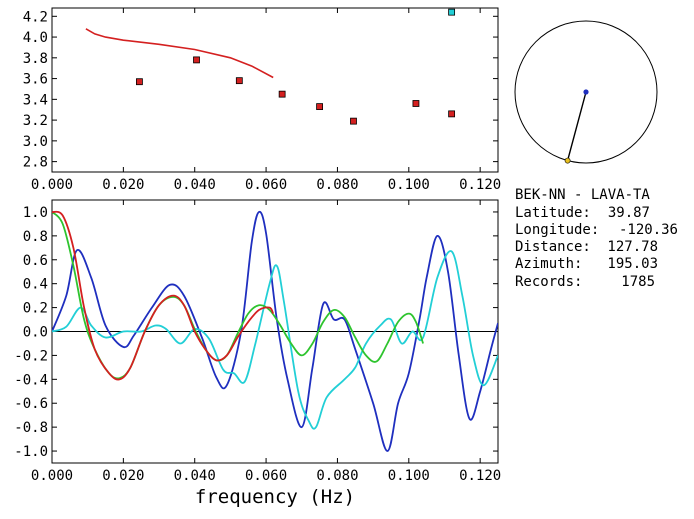  Describe the element at coordinates (35, 80) in the screenshot. I see `y-tick-label: 3.6` at that location.